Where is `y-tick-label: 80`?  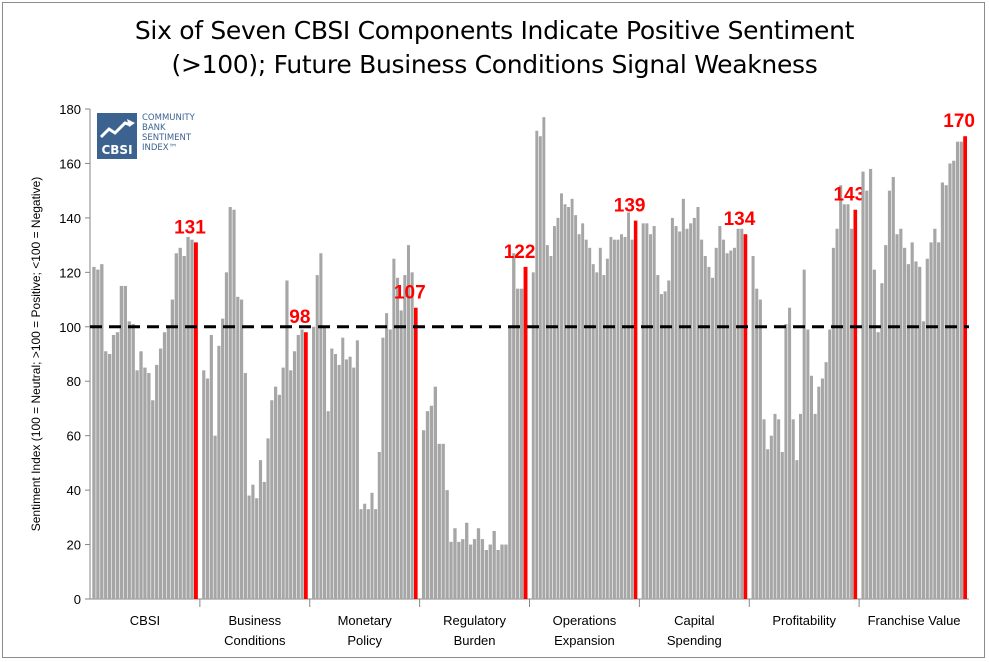
y-tick-label: 80 is located at coordinates (74, 381).